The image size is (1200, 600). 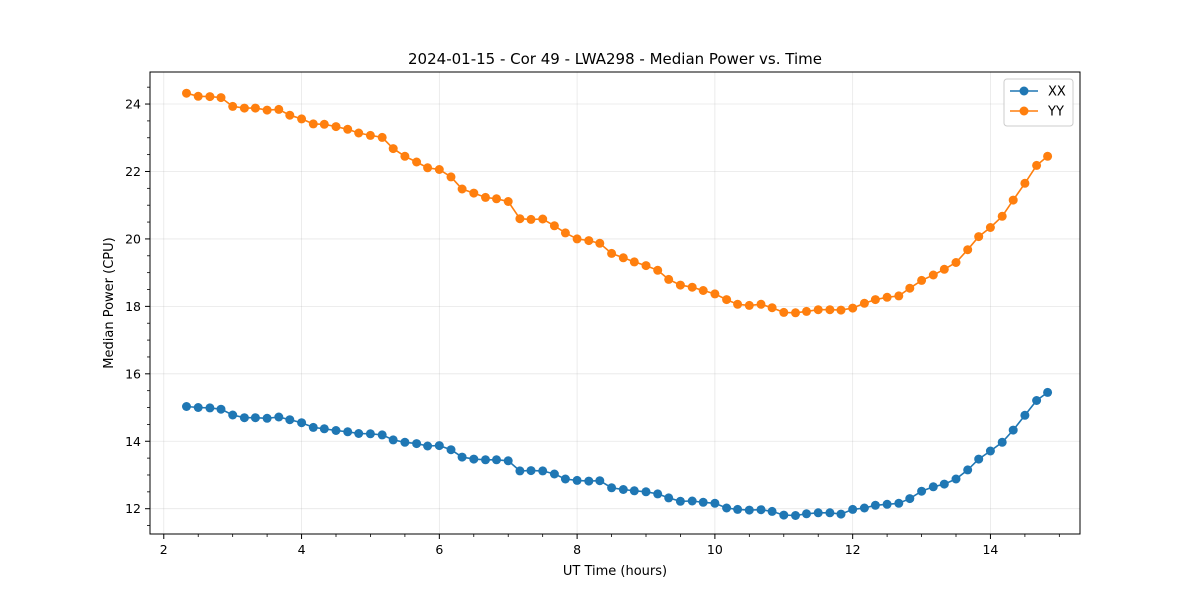 What do you see at coordinates (1055, 112) in the screenshot?
I see `legend-label-yy: YY` at bounding box center [1055, 112].